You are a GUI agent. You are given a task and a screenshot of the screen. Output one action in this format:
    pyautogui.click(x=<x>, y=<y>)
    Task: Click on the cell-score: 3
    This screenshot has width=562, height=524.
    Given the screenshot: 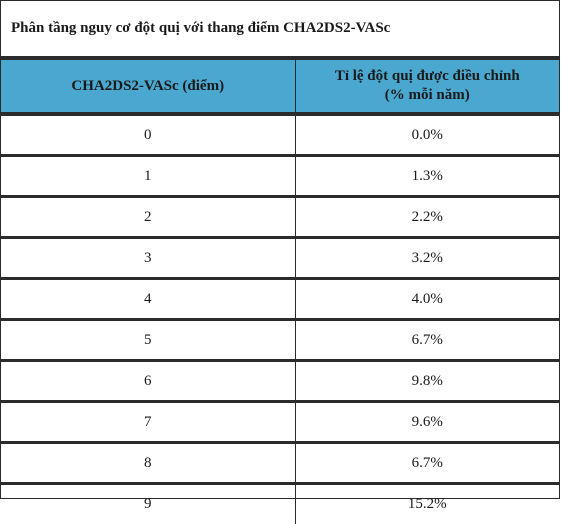 What is the action you would take?
    pyautogui.click(x=148, y=258)
    